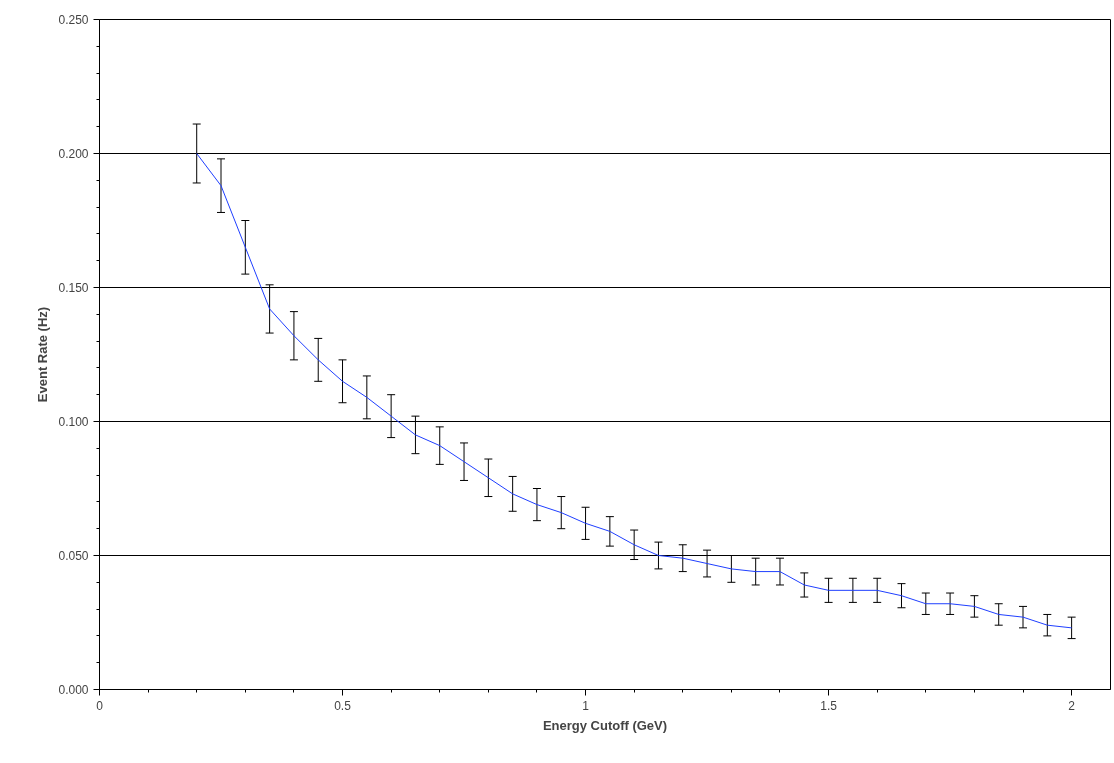  I want to click on x-tick-label: 1, so click(586, 705).